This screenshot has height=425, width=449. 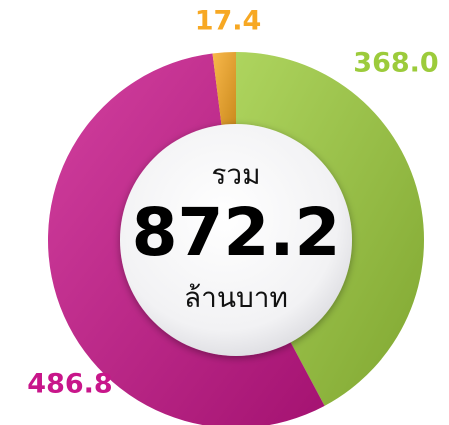 What do you see at coordinates (236, 297) in the screenshot?
I see `unit: ล้านบาท` at bounding box center [236, 297].